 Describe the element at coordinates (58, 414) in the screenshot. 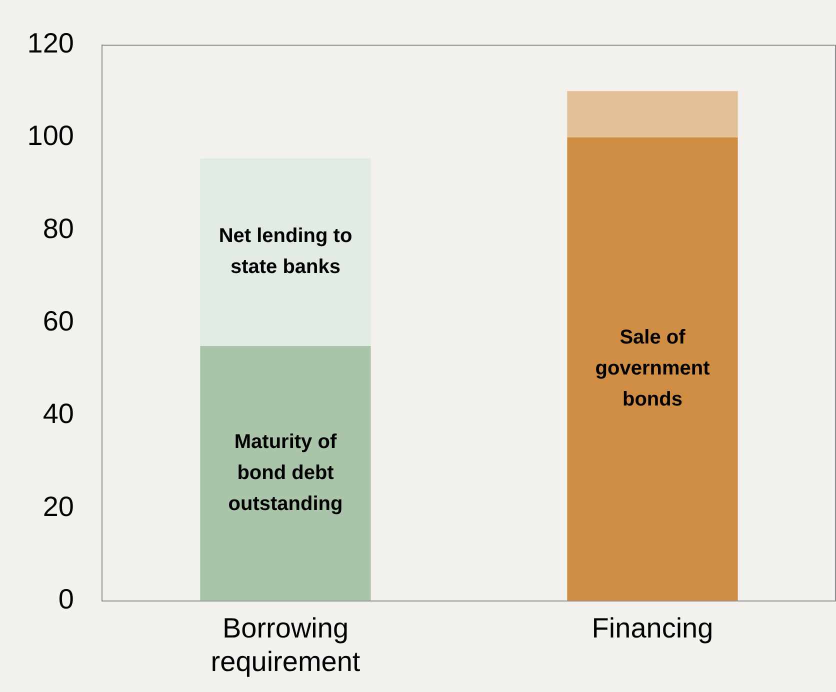

I see `y-tick-label: 40` at that location.